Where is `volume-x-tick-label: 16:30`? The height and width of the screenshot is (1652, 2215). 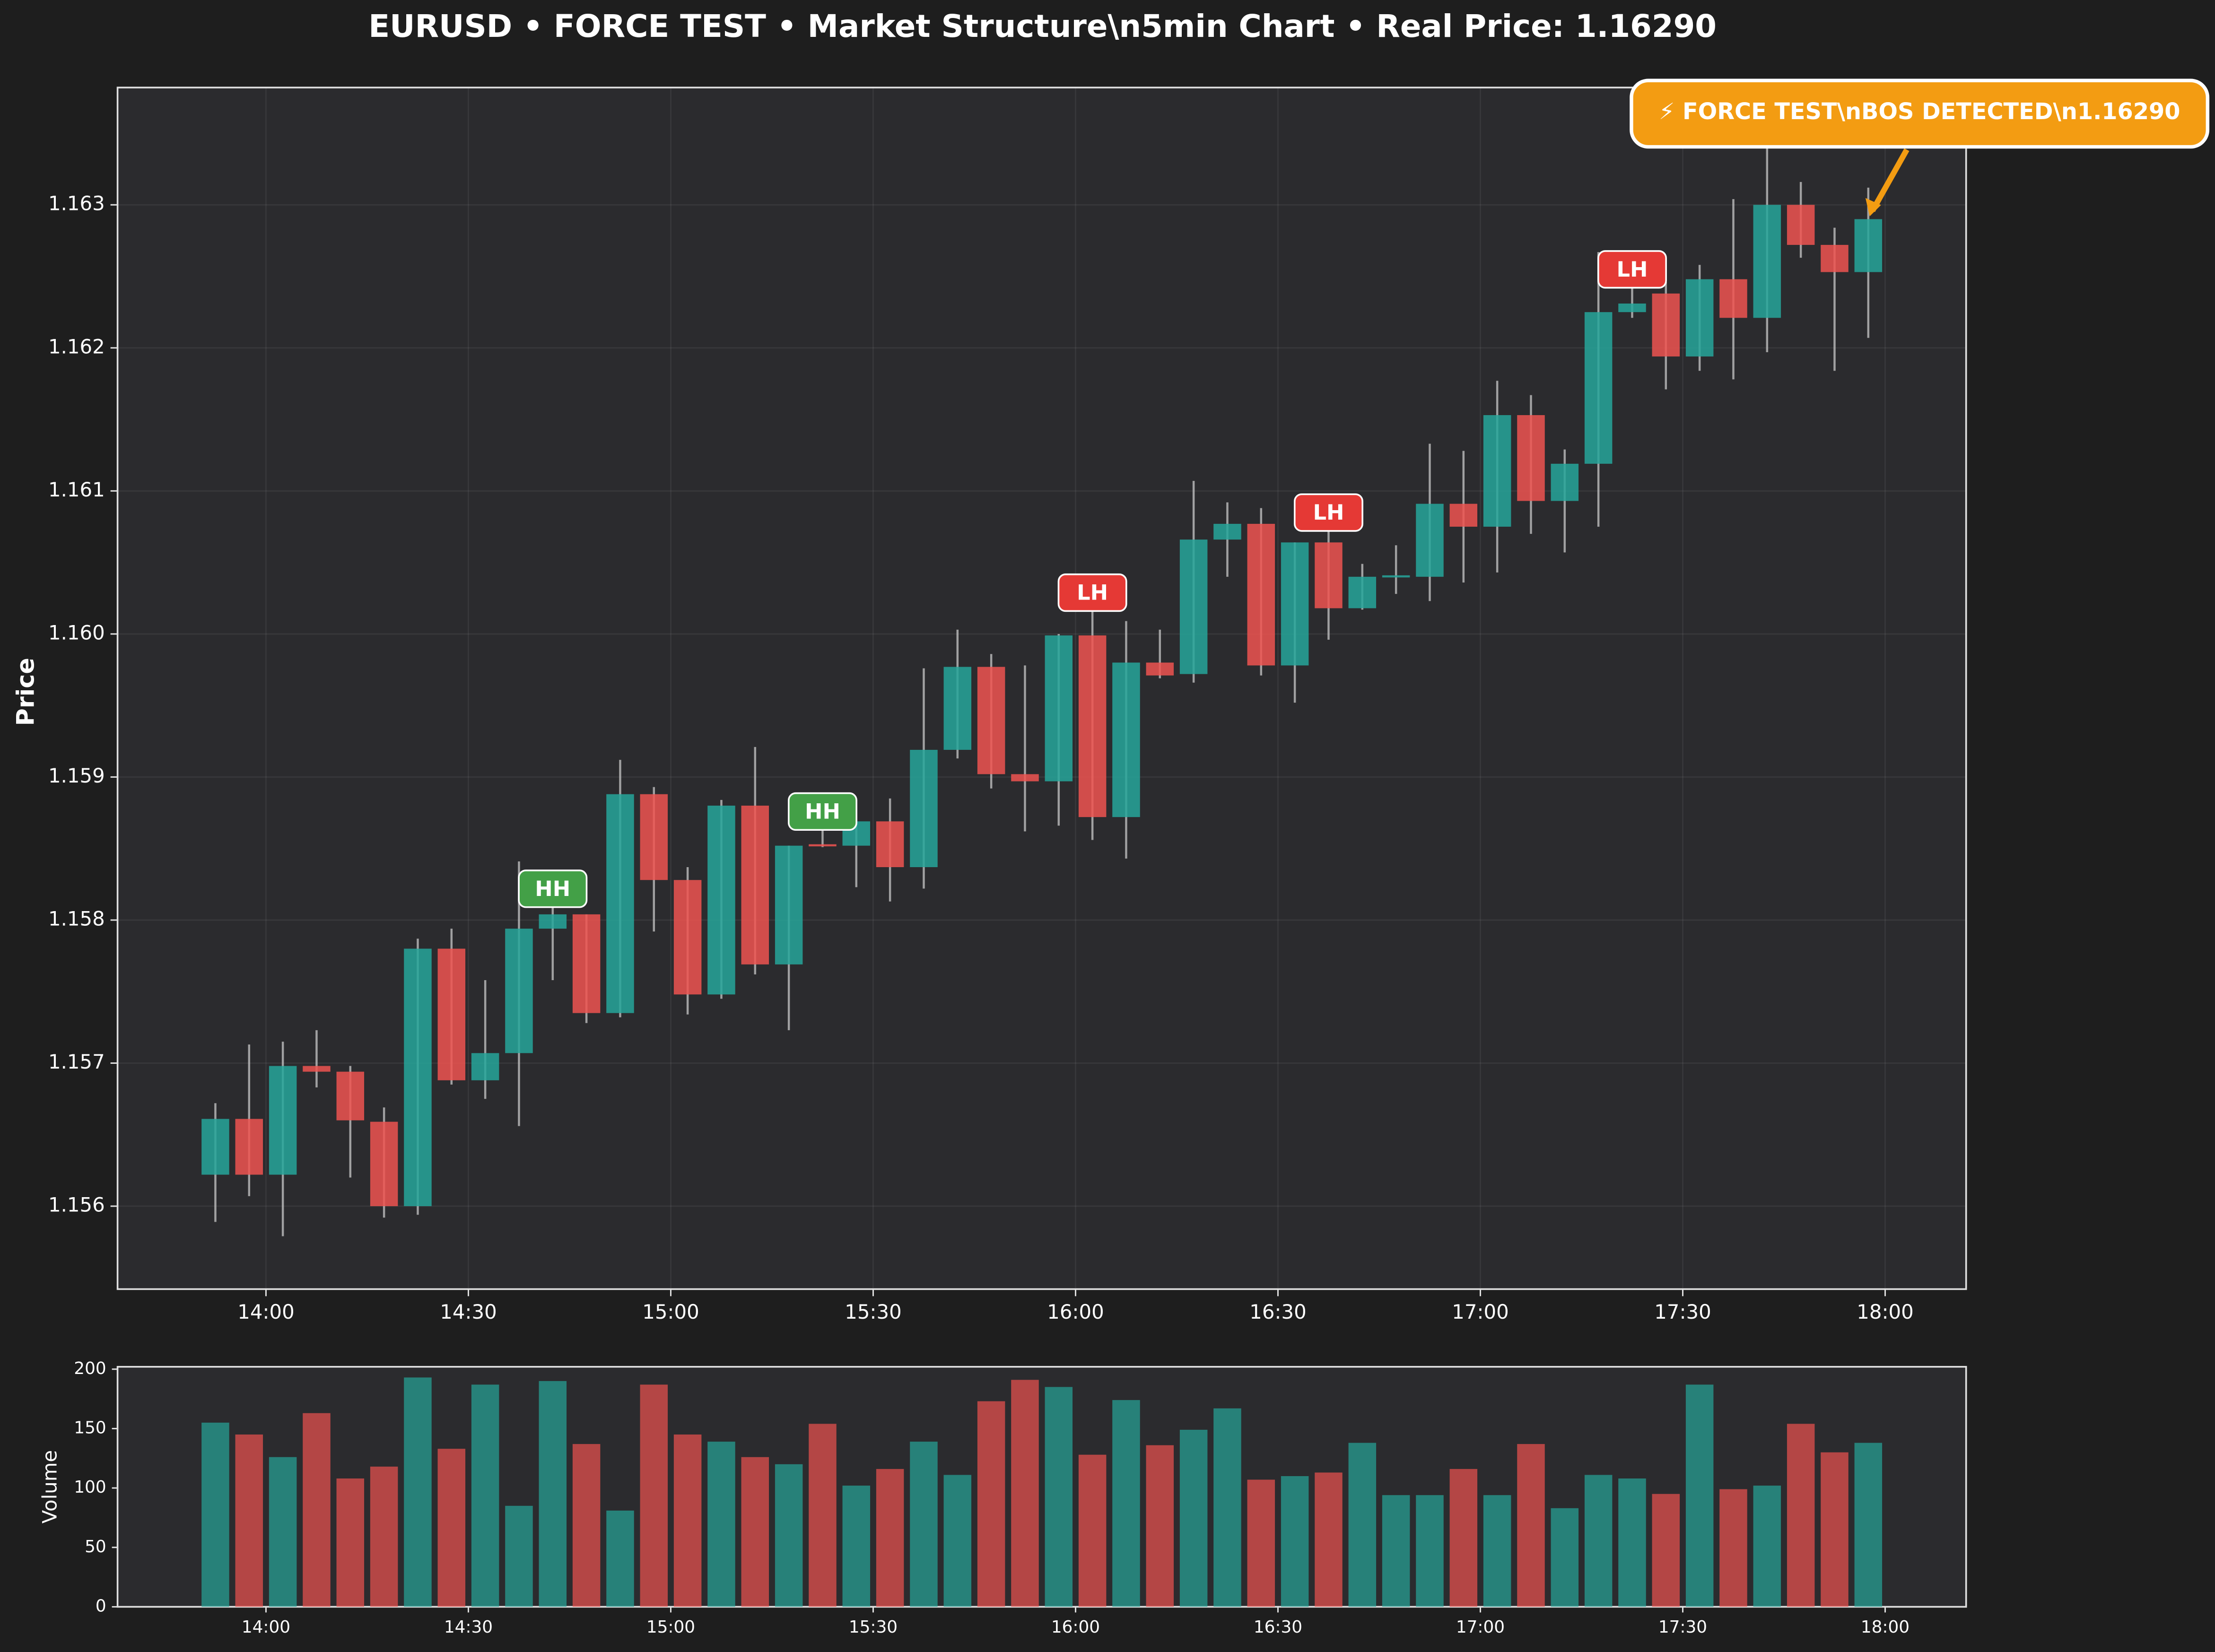 volume-x-tick-label: 16:30 is located at coordinates (1278, 1627).